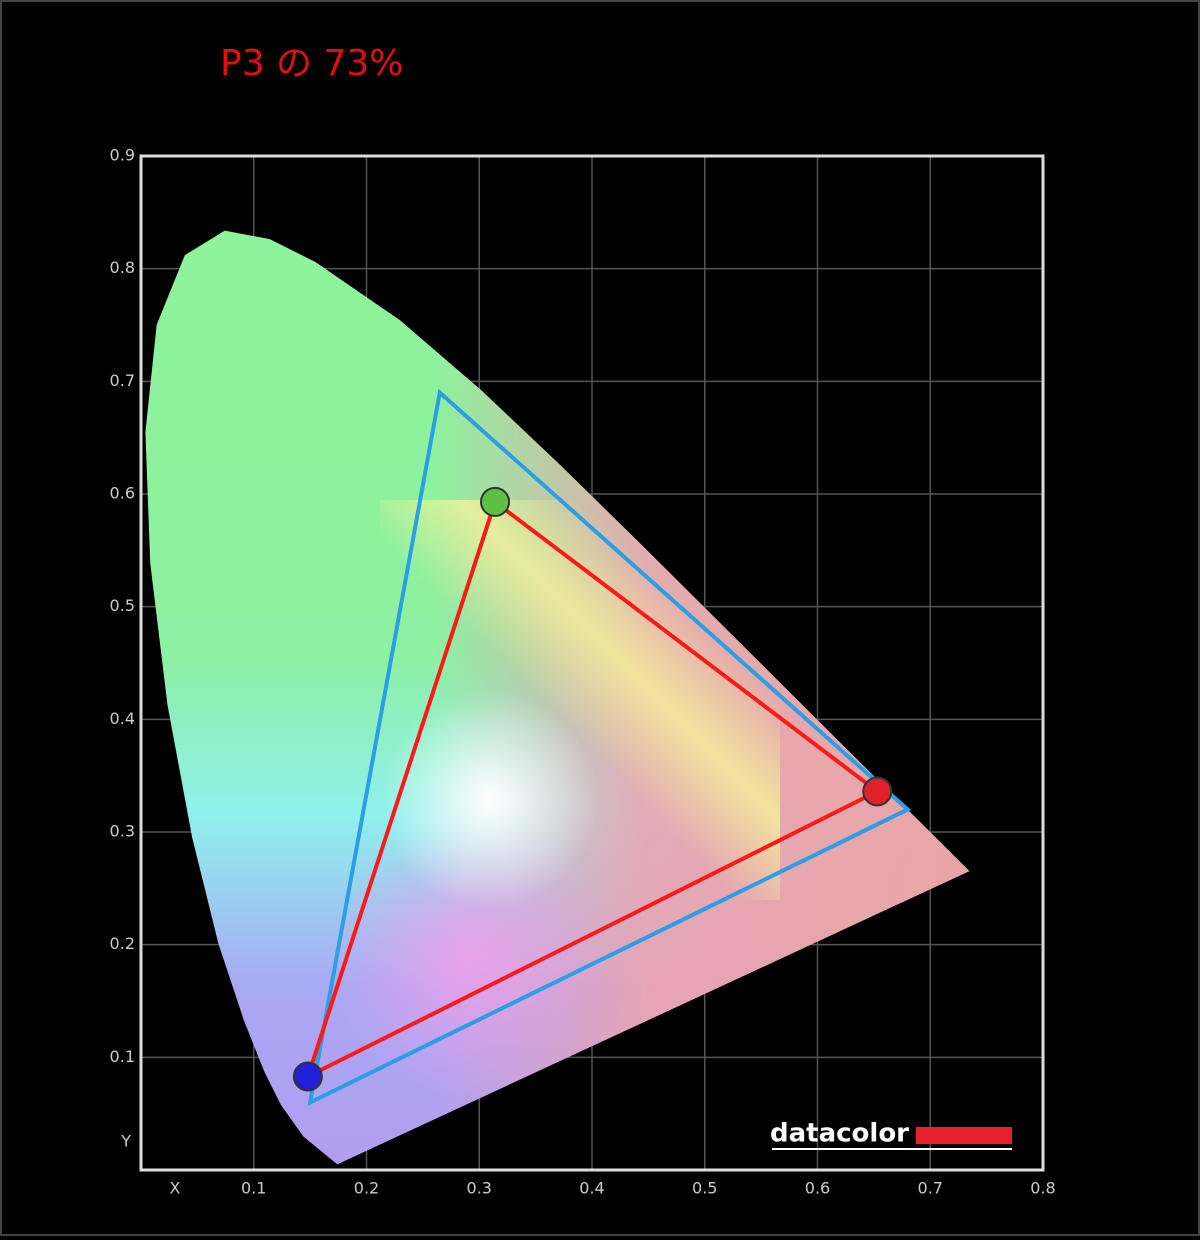 Image resolution: width=1200 pixels, height=1240 pixels. I want to click on x-tick-label: 0.3, so click(479, 1188).